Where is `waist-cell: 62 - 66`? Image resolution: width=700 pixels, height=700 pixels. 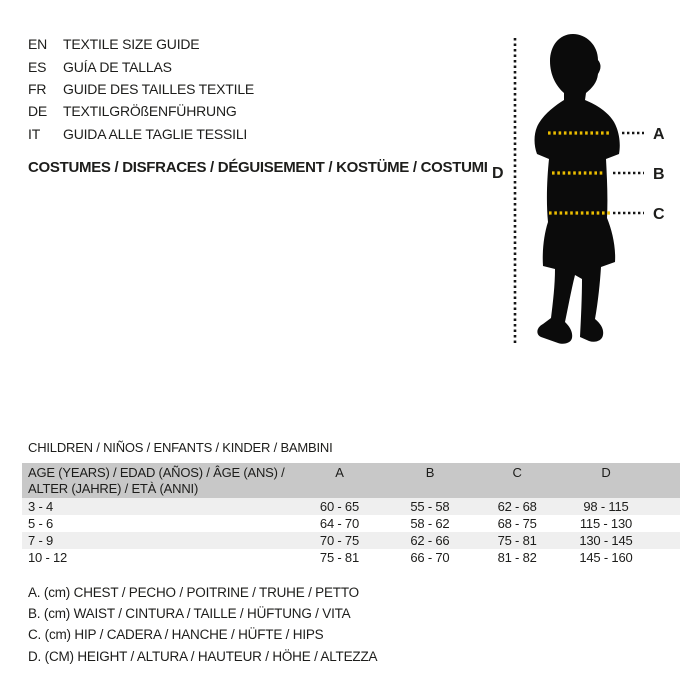
waist-cell: 62 - 66 is located at coordinates (430, 540).